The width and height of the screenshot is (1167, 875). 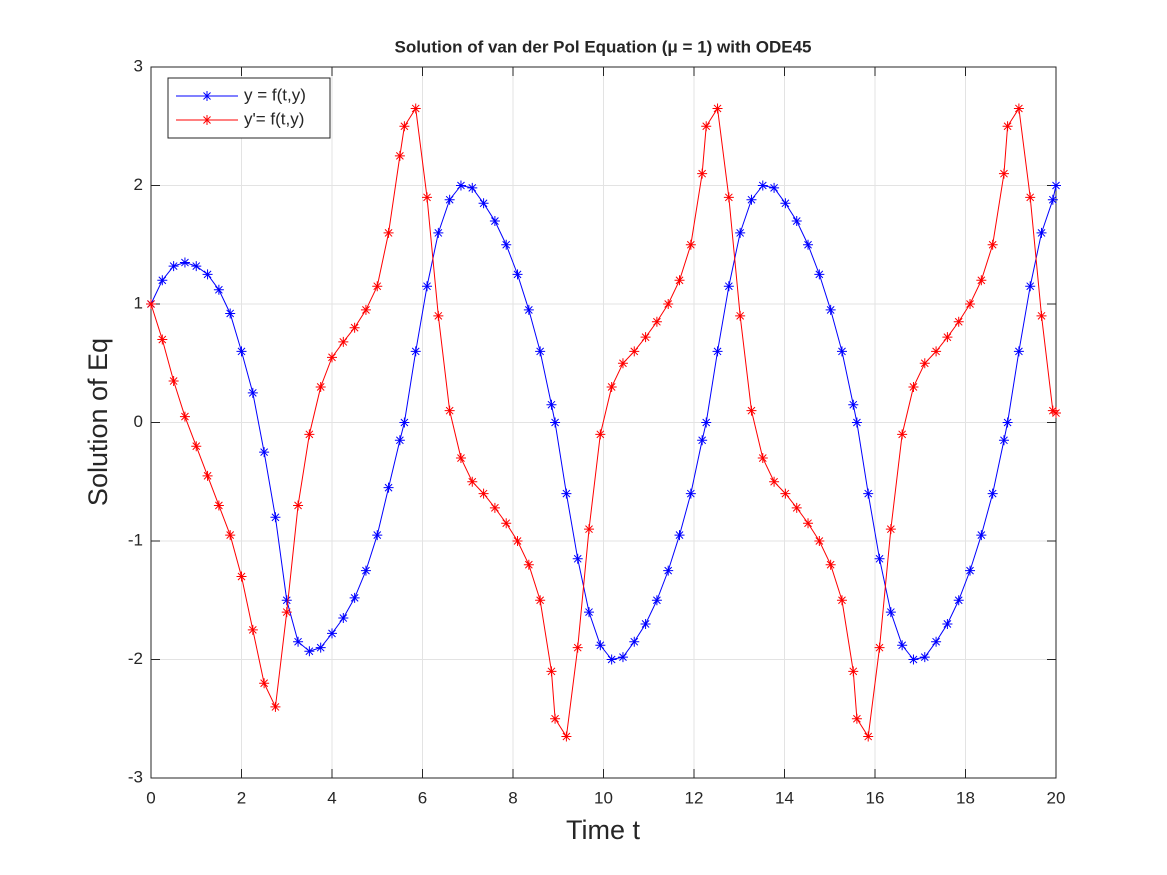 I want to click on y-axis-label: Solution of Eq, so click(x=98, y=422).